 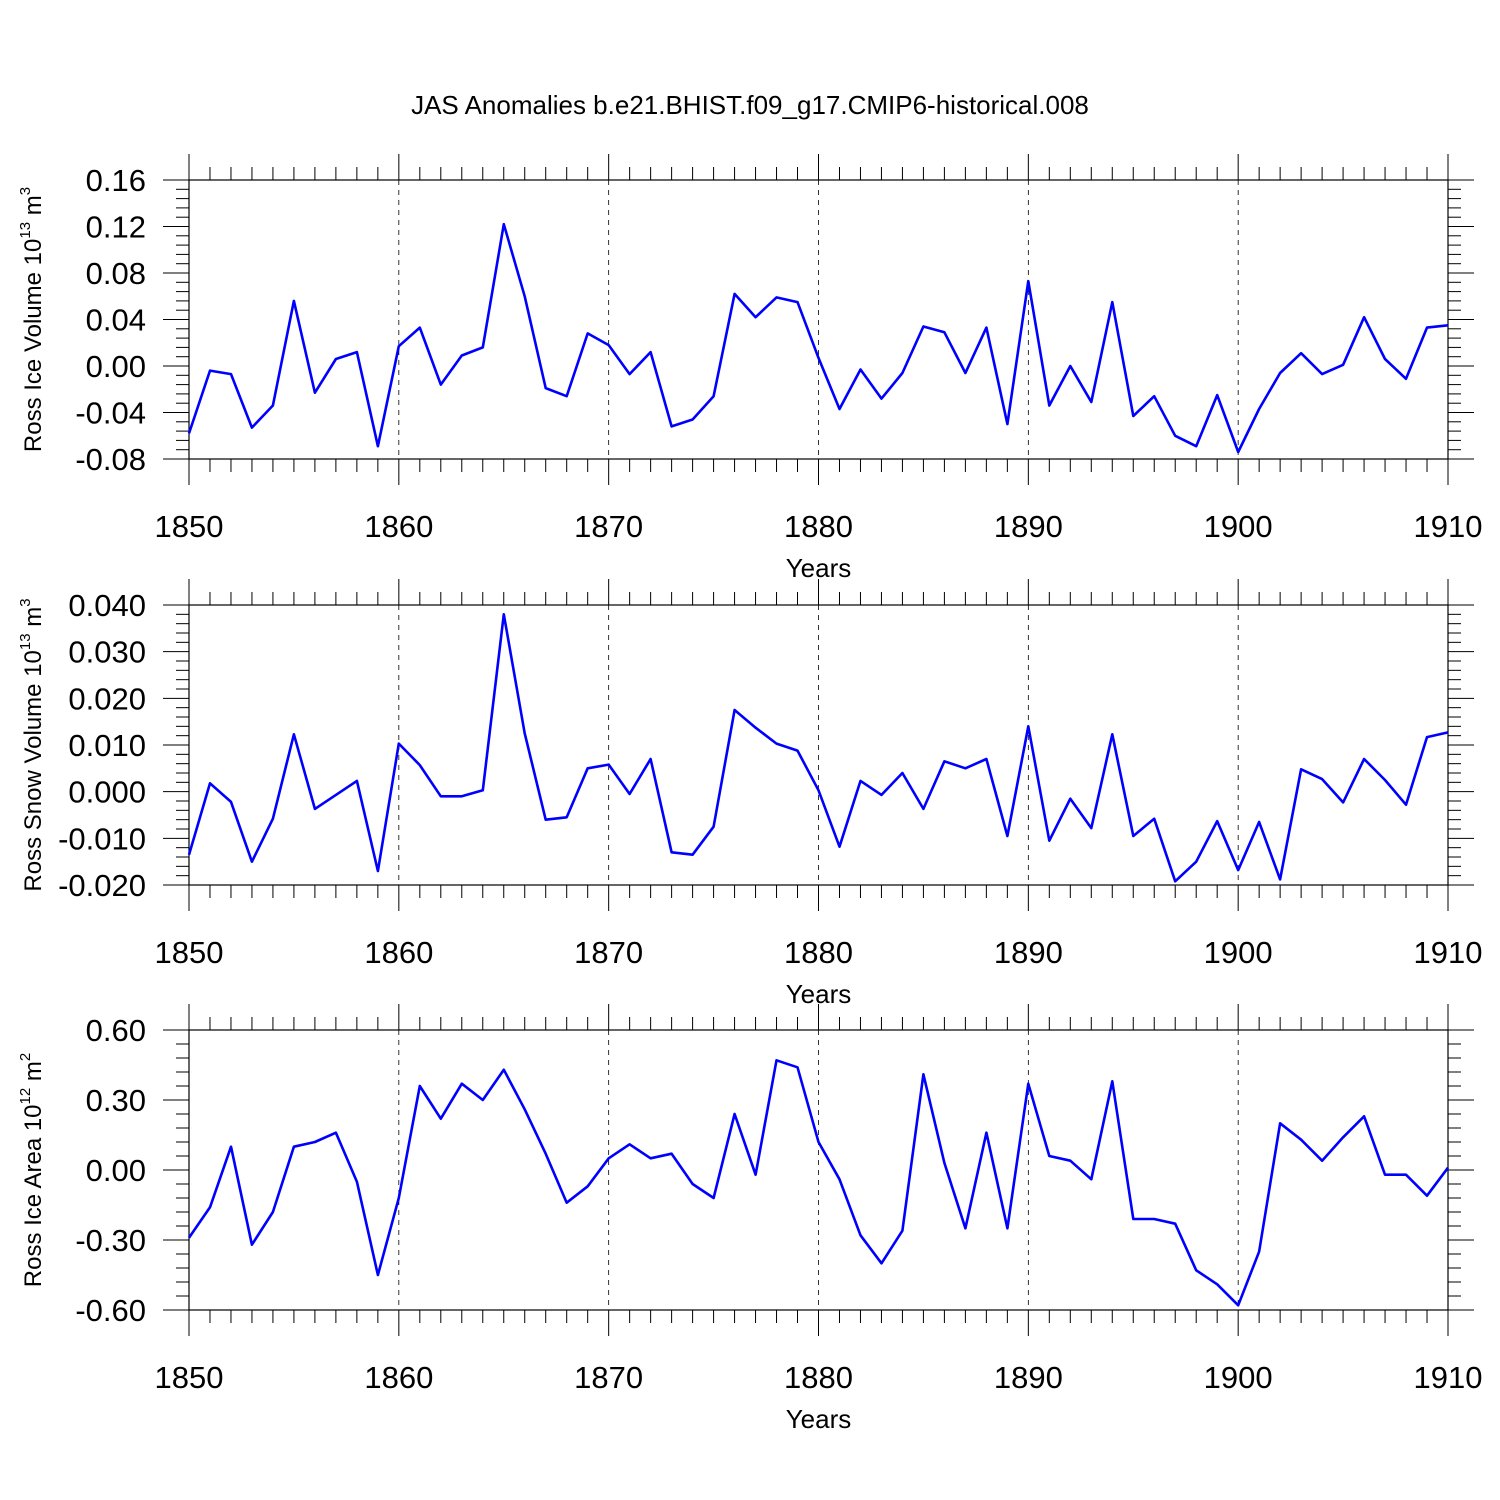 What do you see at coordinates (107, 745) in the screenshot?
I see `y-tick-label: 0.010` at bounding box center [107, 745].